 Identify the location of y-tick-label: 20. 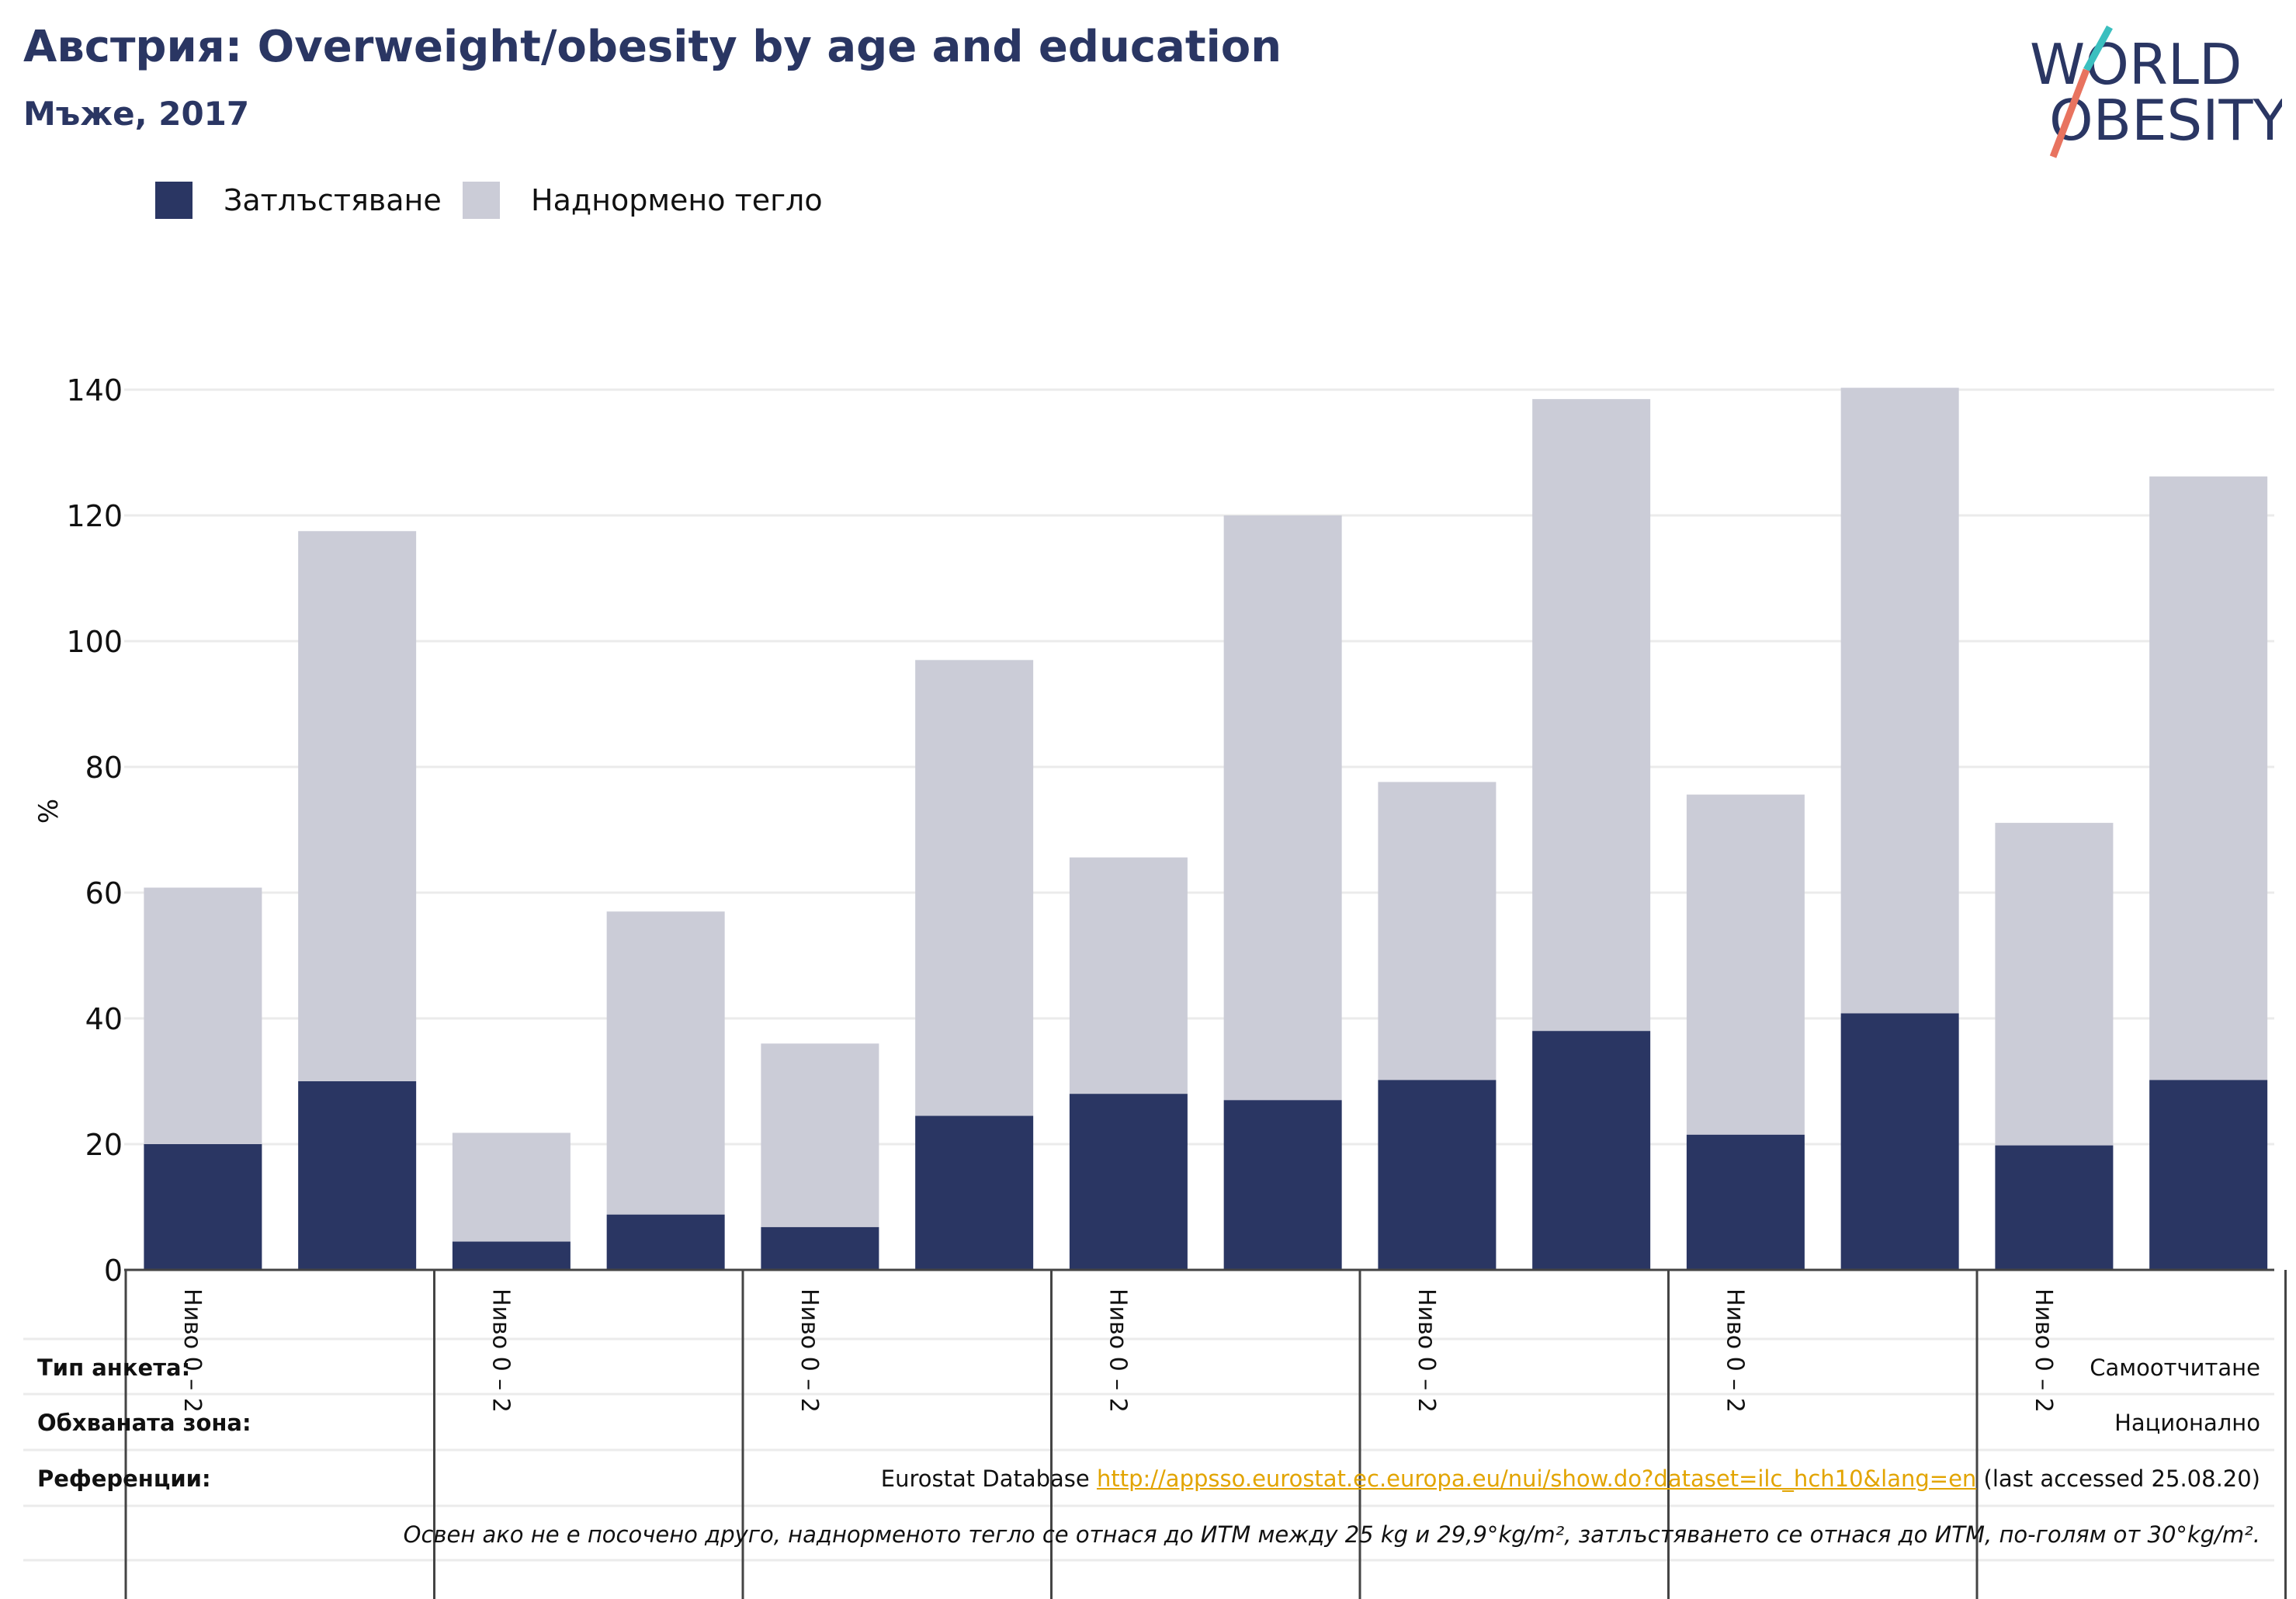
(104, 1145).